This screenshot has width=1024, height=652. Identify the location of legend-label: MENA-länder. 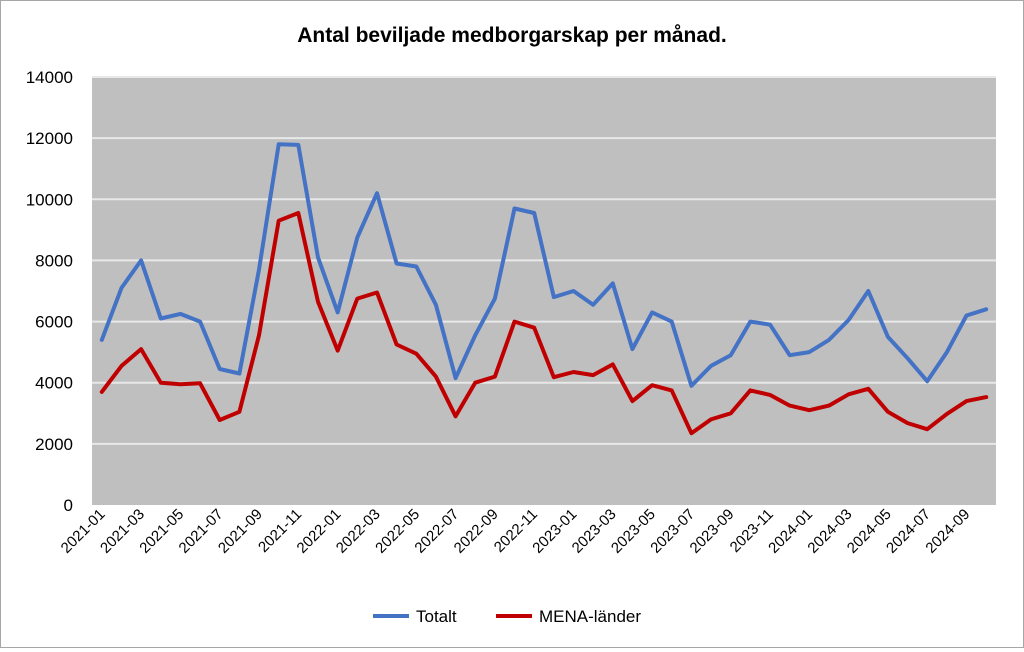
(590, 616).